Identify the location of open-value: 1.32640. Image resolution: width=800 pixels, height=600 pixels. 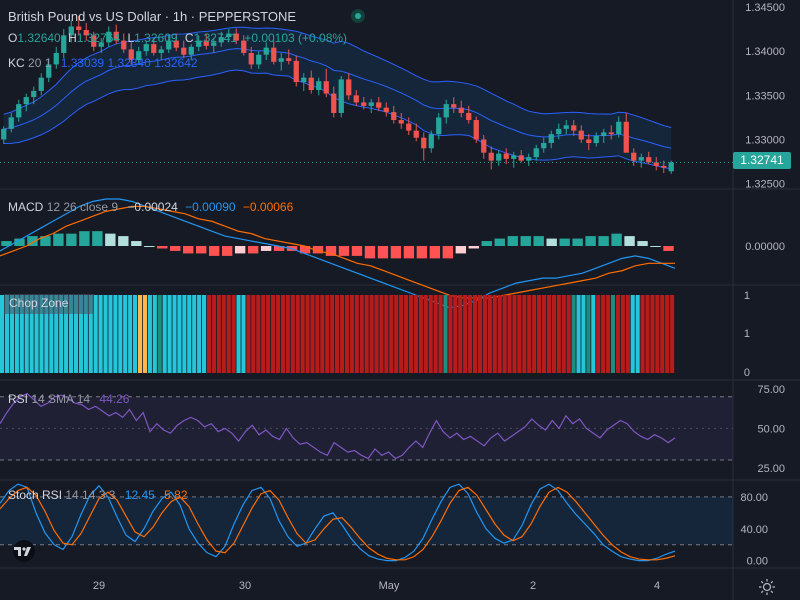
(39, 38).